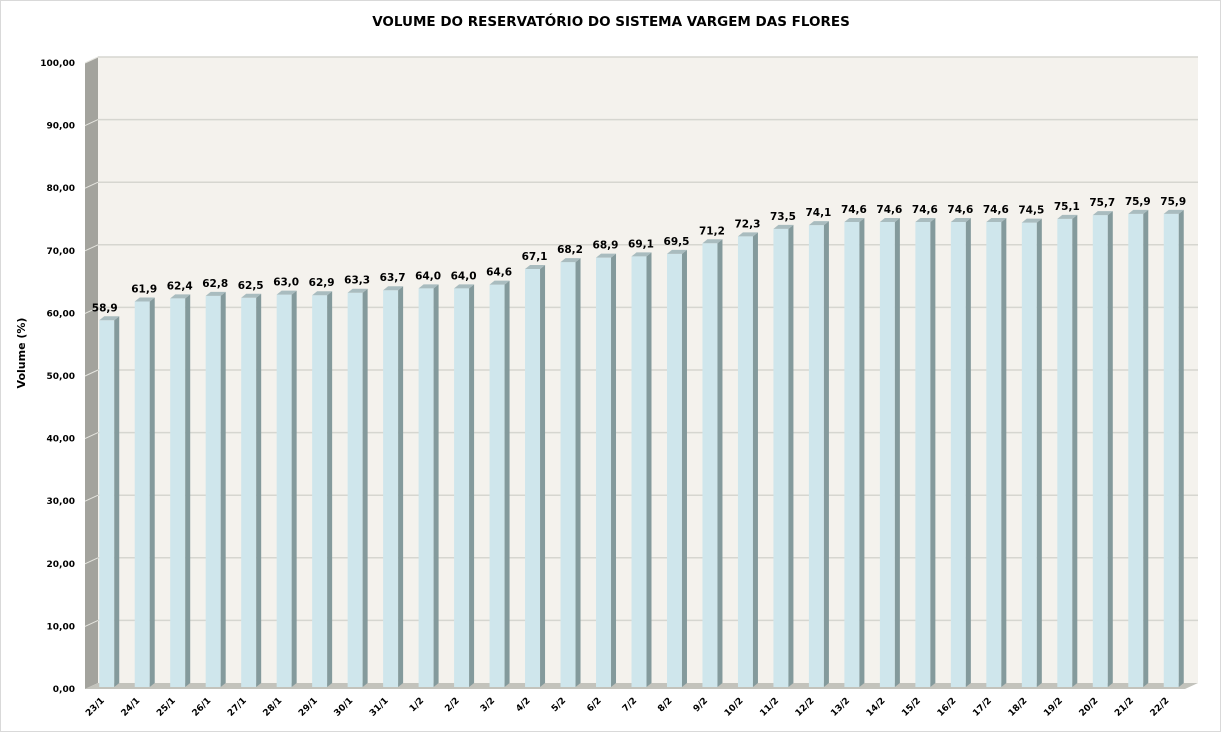 The width and height of the screenshot is (1221, 733). Describe the element at coordinates (61, 314) in the screenshot. I see `y-tick-label: 60,00` at that location.